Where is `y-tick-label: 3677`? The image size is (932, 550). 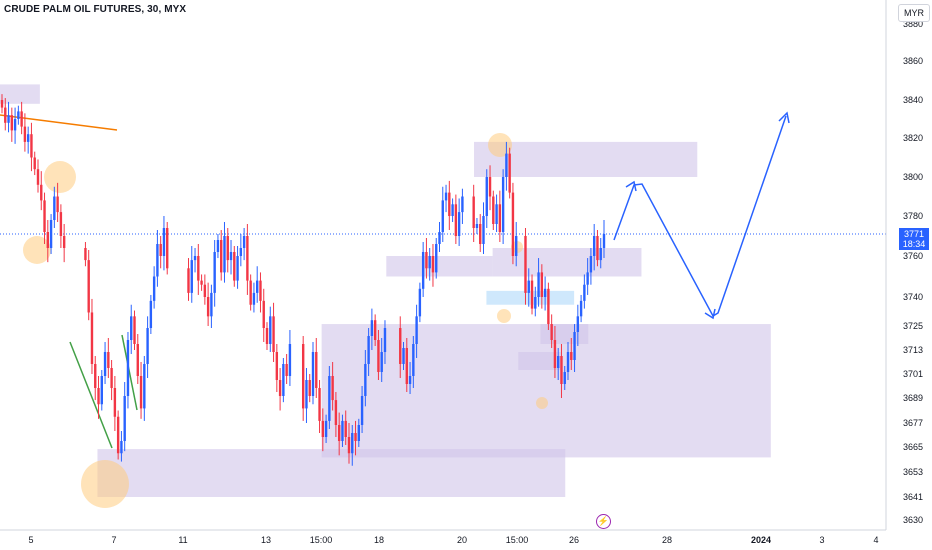 y-tick-label: 3677 is located at coordinates (913, 423).